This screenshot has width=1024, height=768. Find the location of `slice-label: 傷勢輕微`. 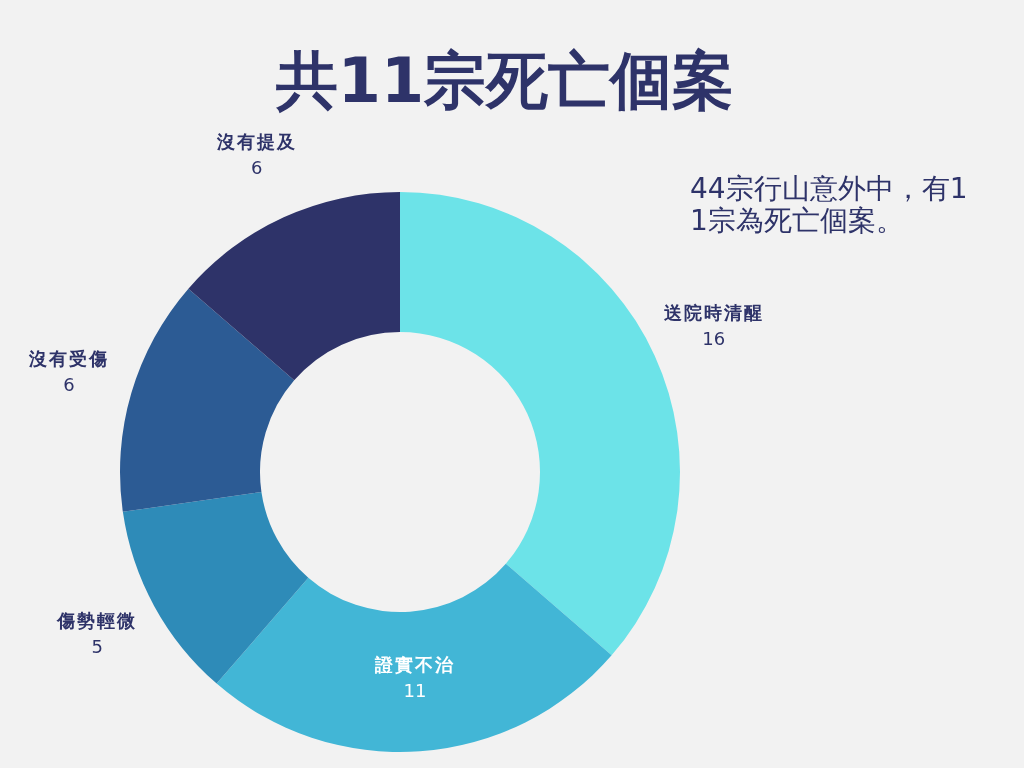

slice-label: 傷勢輕微 is located at coordinates (97, 621).